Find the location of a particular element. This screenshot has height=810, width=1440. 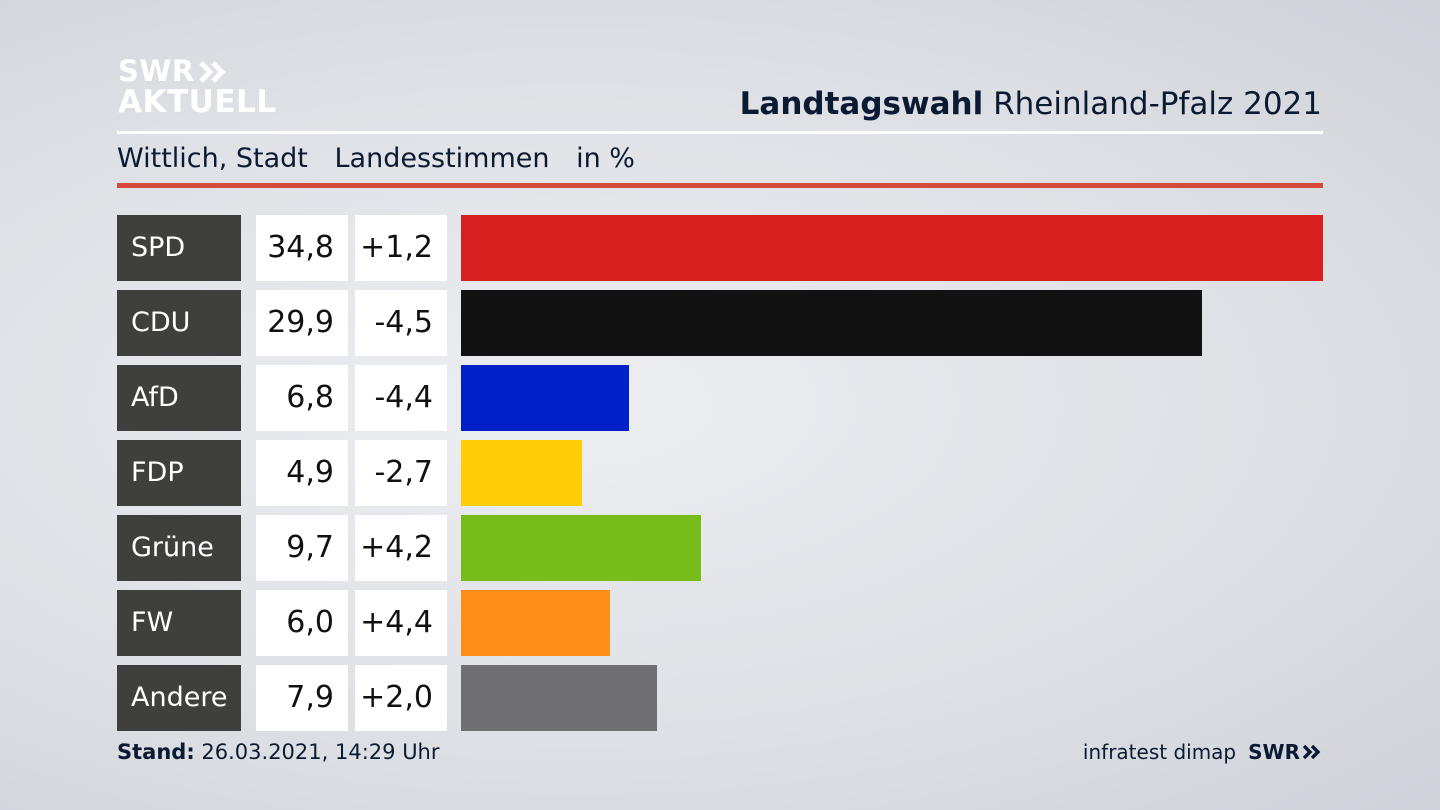

bar-row: CDU 29,9 -4,5 is located at coordinates (720, 323).